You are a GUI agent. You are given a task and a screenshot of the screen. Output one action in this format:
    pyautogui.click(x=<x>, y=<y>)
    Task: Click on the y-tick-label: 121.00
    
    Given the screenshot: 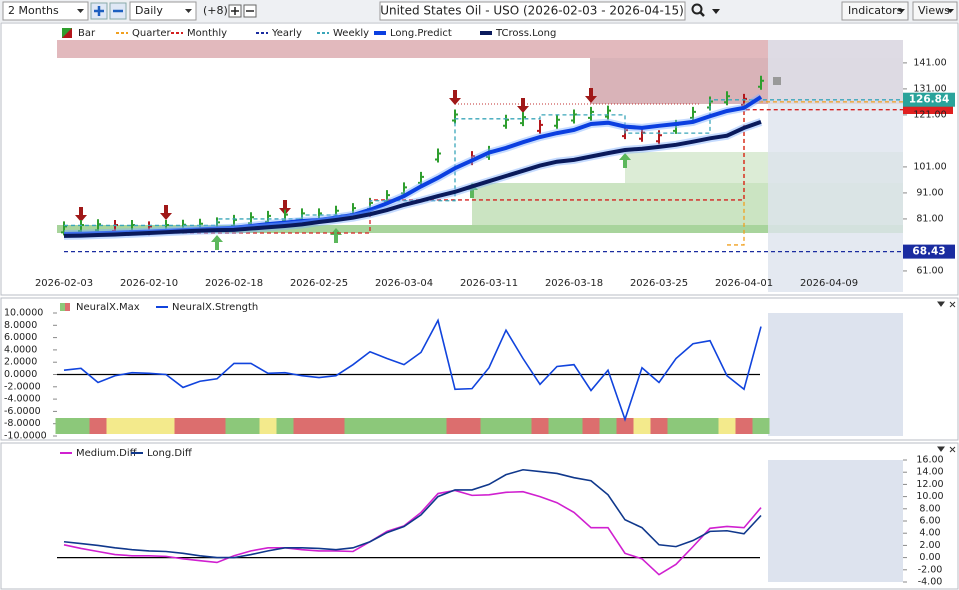 What is the action you would take?
    pyautogui.click(x=929, y=114)
    